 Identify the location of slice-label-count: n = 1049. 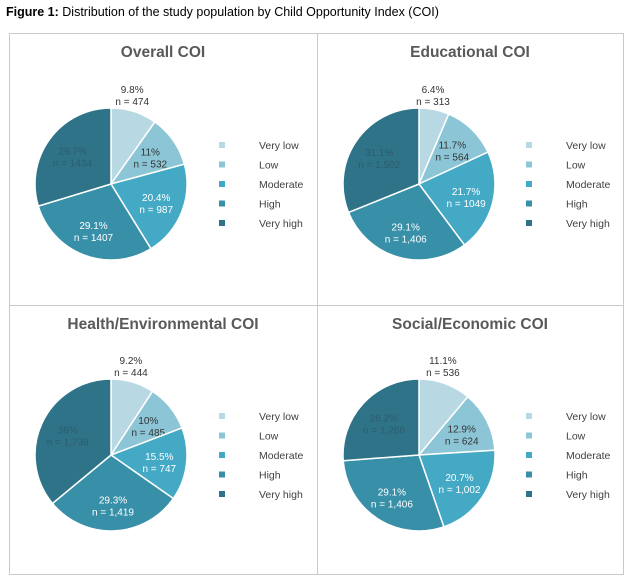
(466, 204).